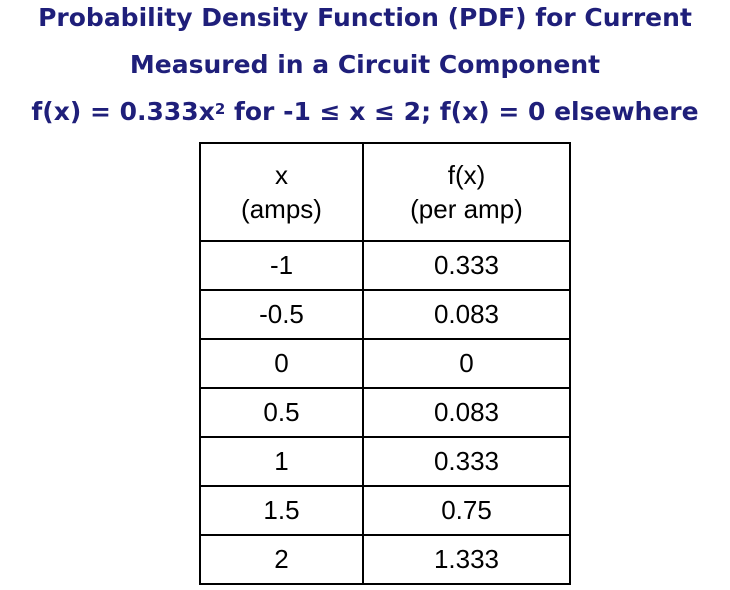 This screenshot has height=590, width=730. What do you see at coordinates (466, 363) in the screenshot?
I see `fx-value-cell: 0` at bounding box center [466, 363].